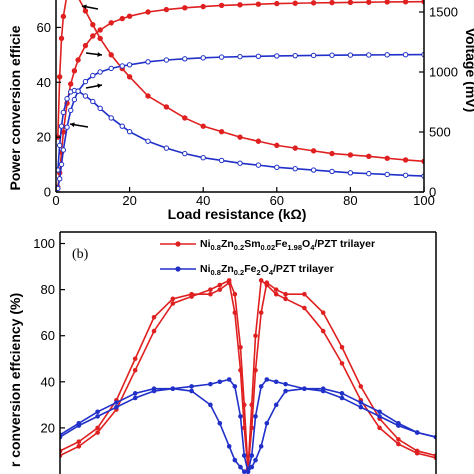 The width and height of the screenshot is (474, 474). Describe the element at coordinates (48, 289) in the screenshot. I see `panel-b-y-tick-label: 80` at that location.